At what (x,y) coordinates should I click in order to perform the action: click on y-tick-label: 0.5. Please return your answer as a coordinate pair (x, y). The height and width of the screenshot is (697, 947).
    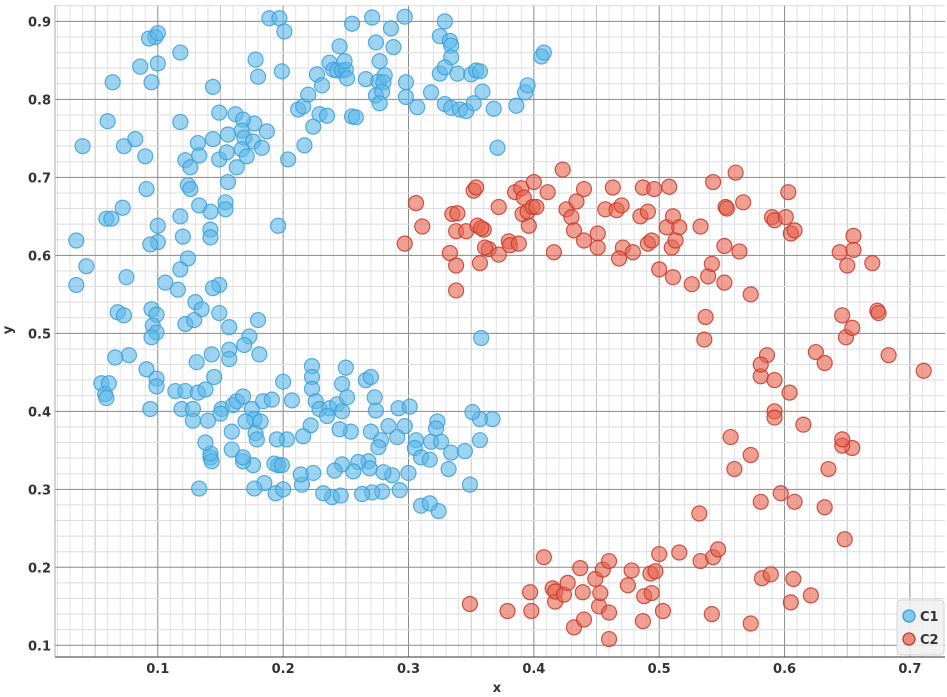
    Looking at the image, I should click on (39, 334).